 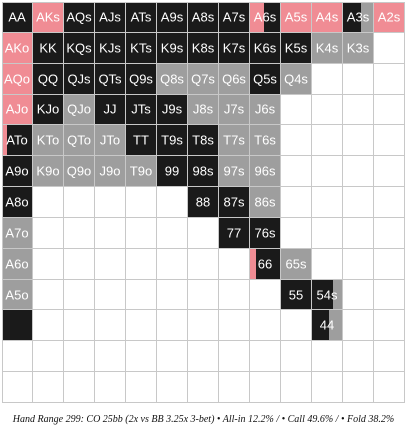 I want to click on hand-cell: AJs, so click(x=110, y=17).